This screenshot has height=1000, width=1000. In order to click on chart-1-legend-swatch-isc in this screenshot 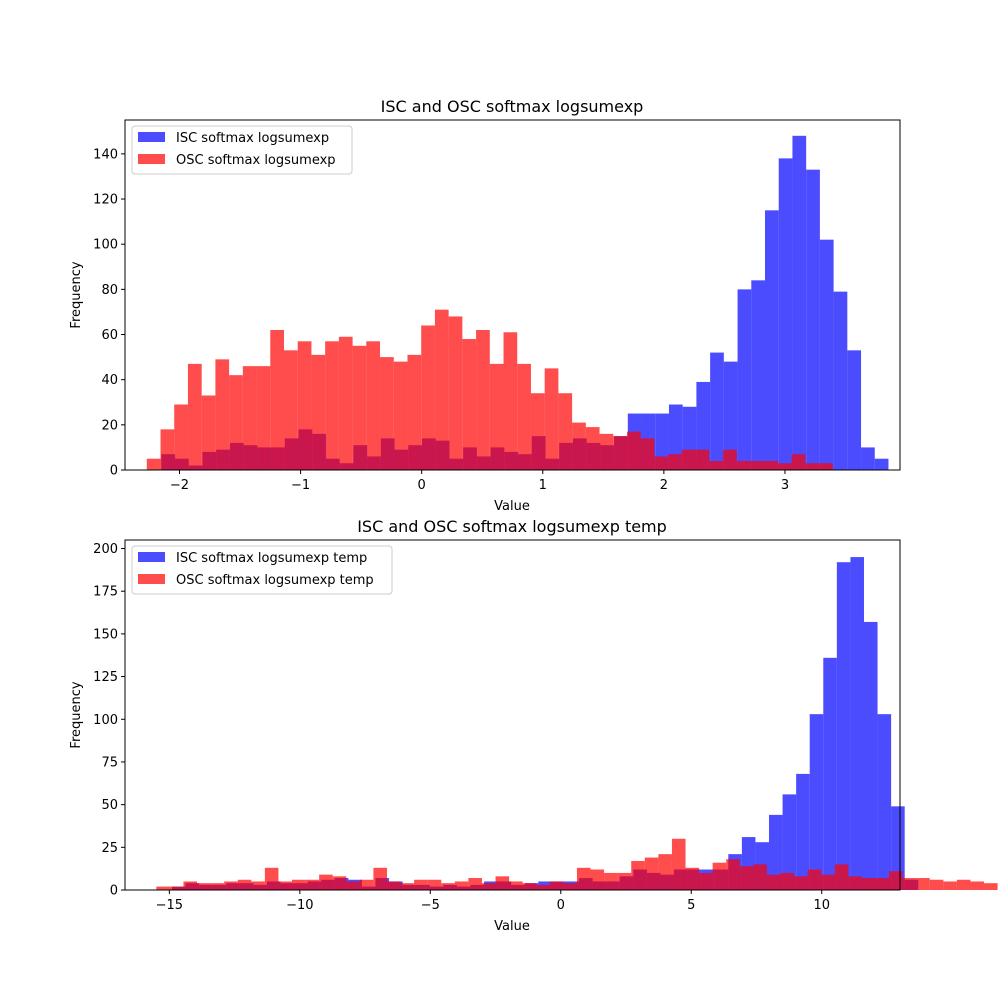, I will do `click(151, 137)`.